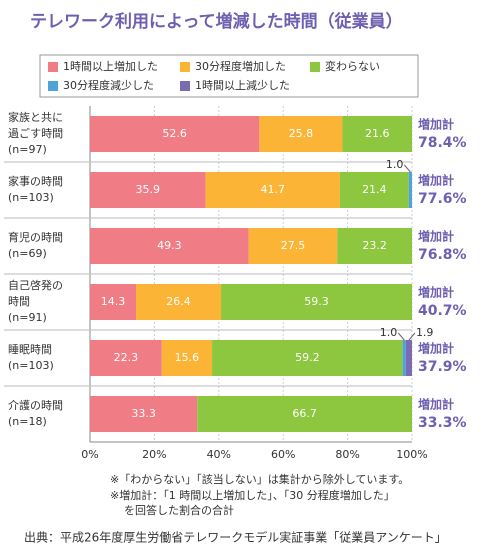 This screenshot has width=488, height=551. I want to click on data-label: 41.7, so click(272, 189).